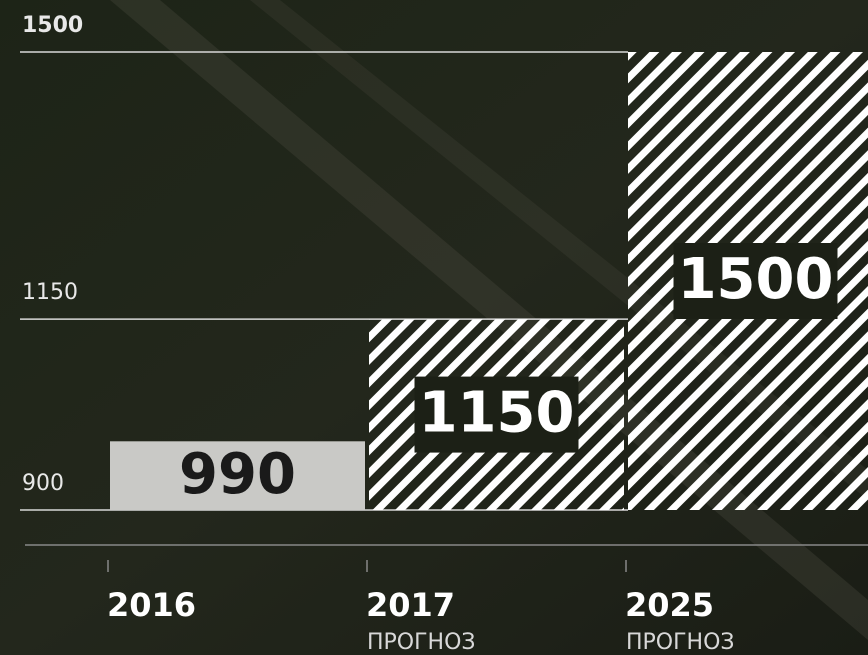 The image size is (868, 655). I want to click on value-label: 1150, so click(497, 413).